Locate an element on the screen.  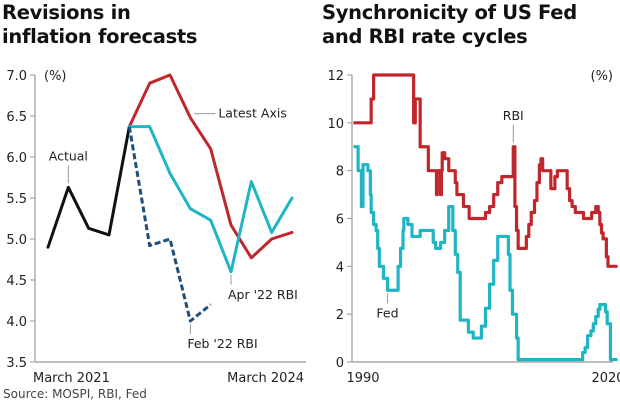
y-tick-label: 6.5 is located at coordinates (16, 117).